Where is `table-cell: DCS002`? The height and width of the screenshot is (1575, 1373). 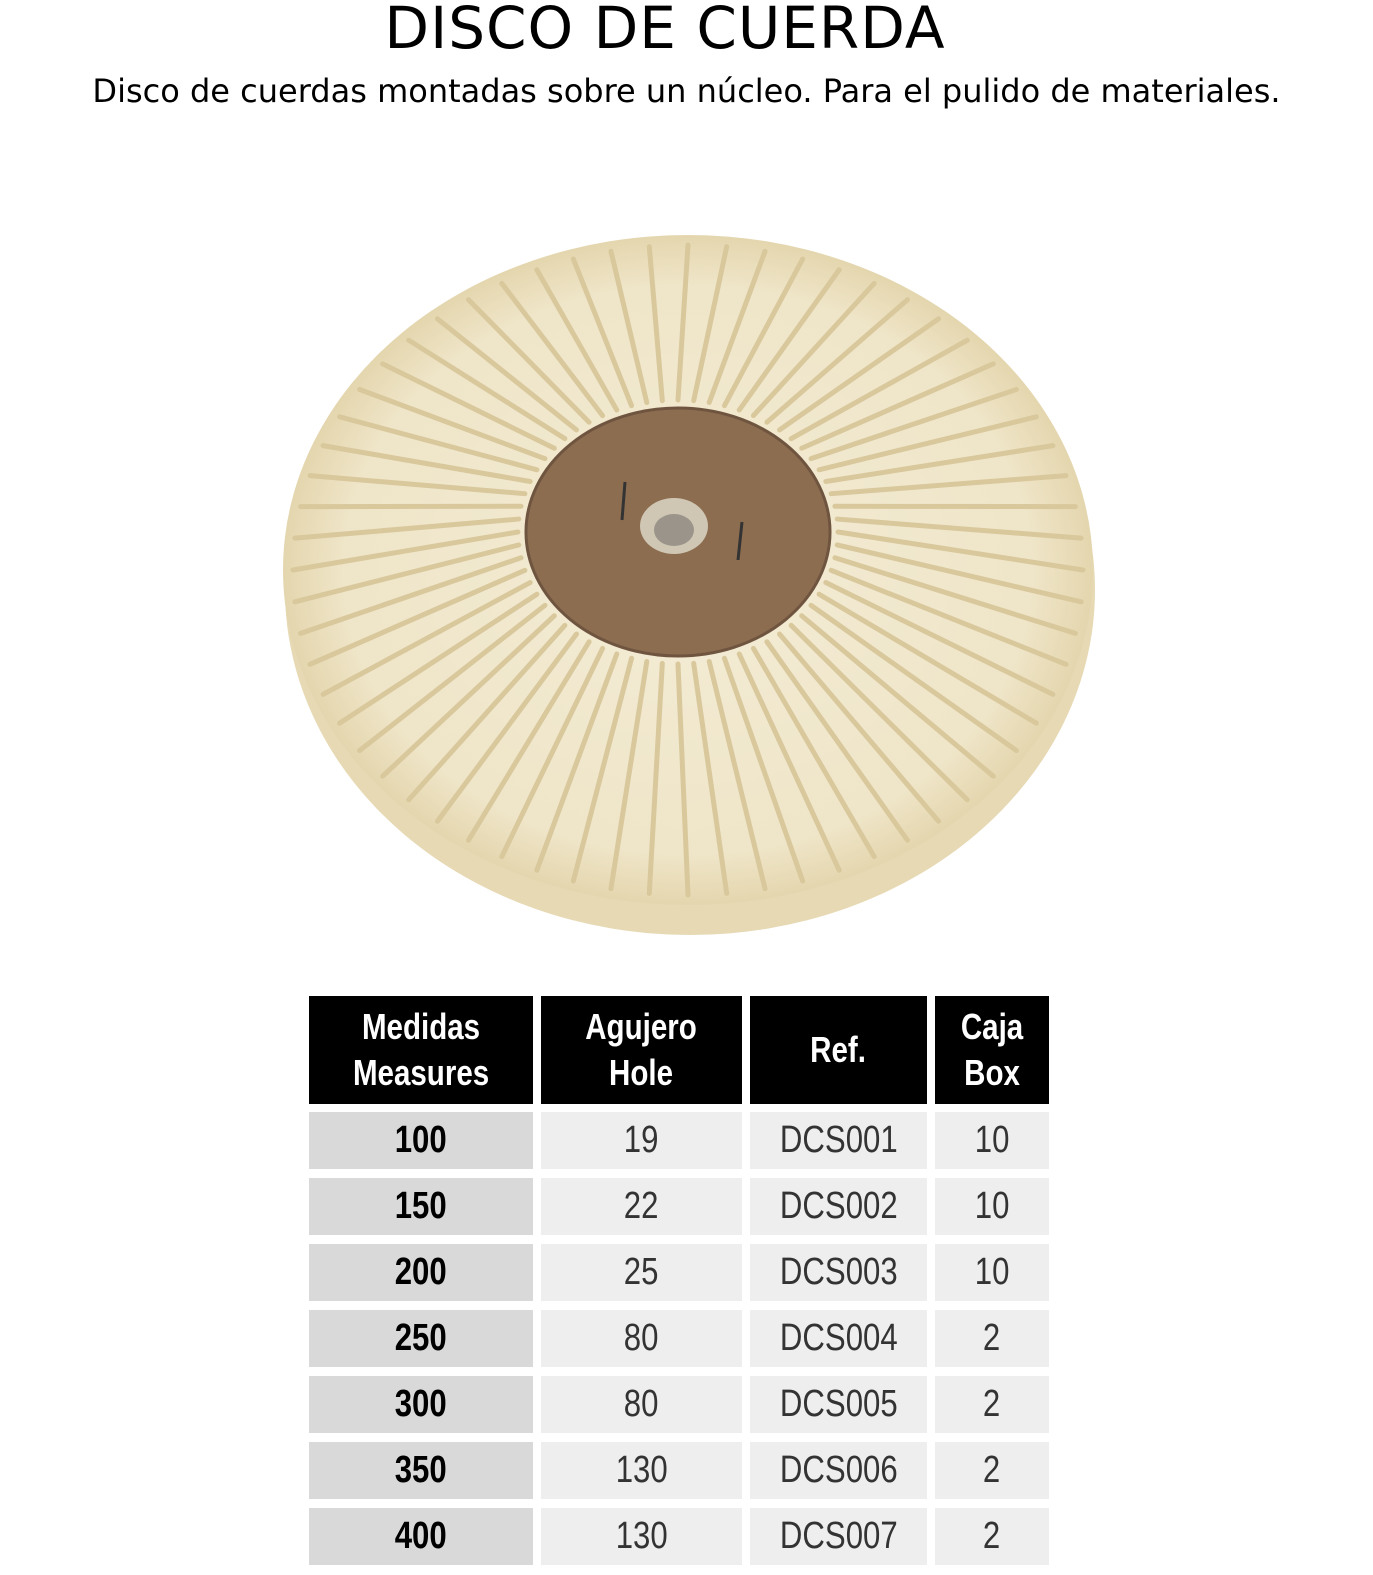 table-cell: DCS002 is located at coordinates (838, 1206).